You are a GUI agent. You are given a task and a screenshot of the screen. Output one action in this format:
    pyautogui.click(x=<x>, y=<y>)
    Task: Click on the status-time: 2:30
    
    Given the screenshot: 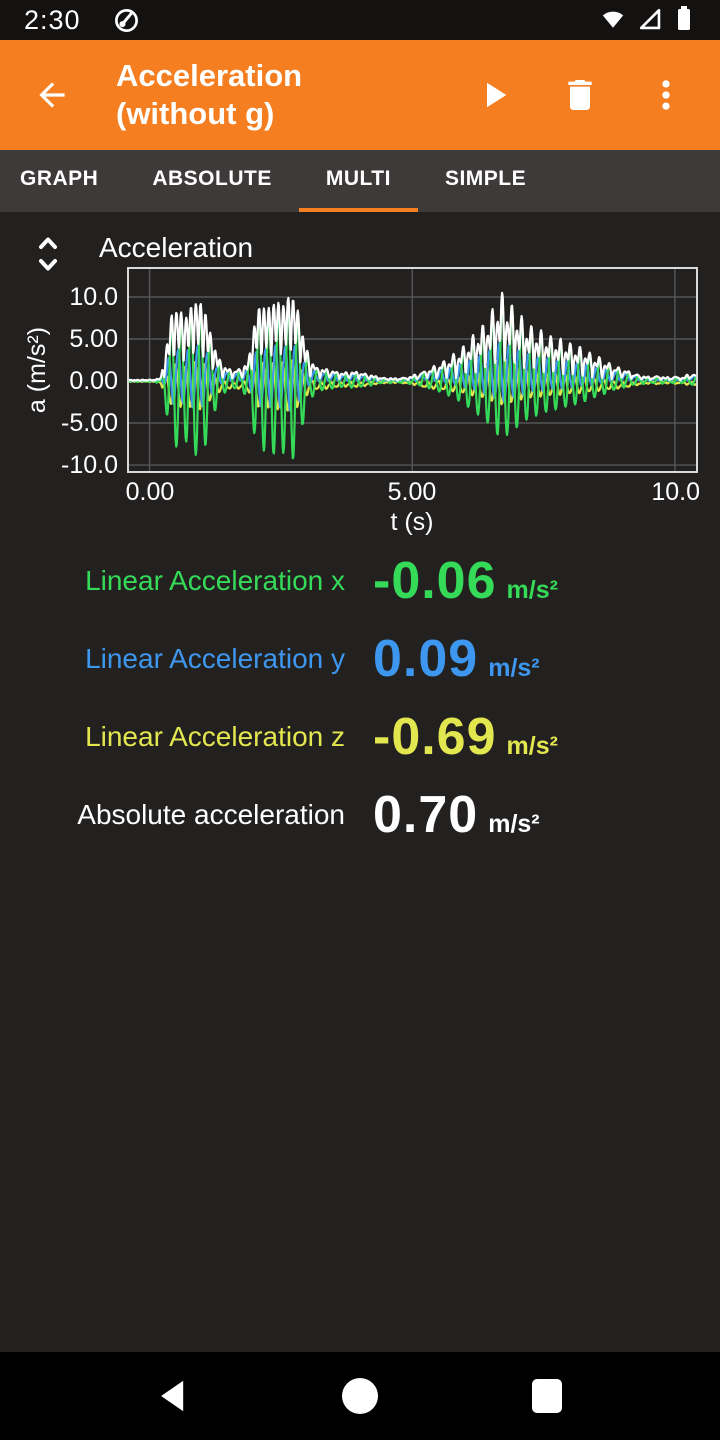 What is the action you would take?
    pyautogui.click(x=52, y=19)
    